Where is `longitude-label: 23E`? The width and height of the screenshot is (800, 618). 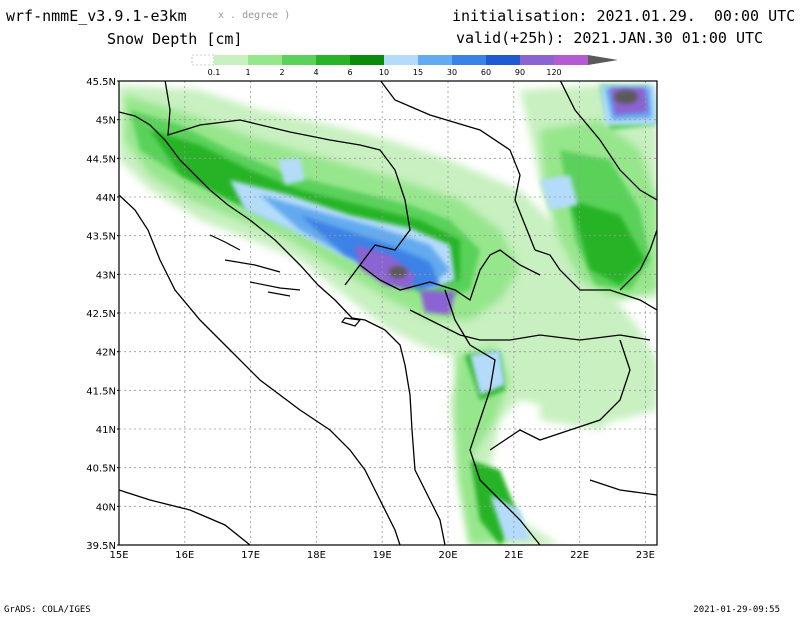
longitude-label: 23E is located at coordinates (645, 555).